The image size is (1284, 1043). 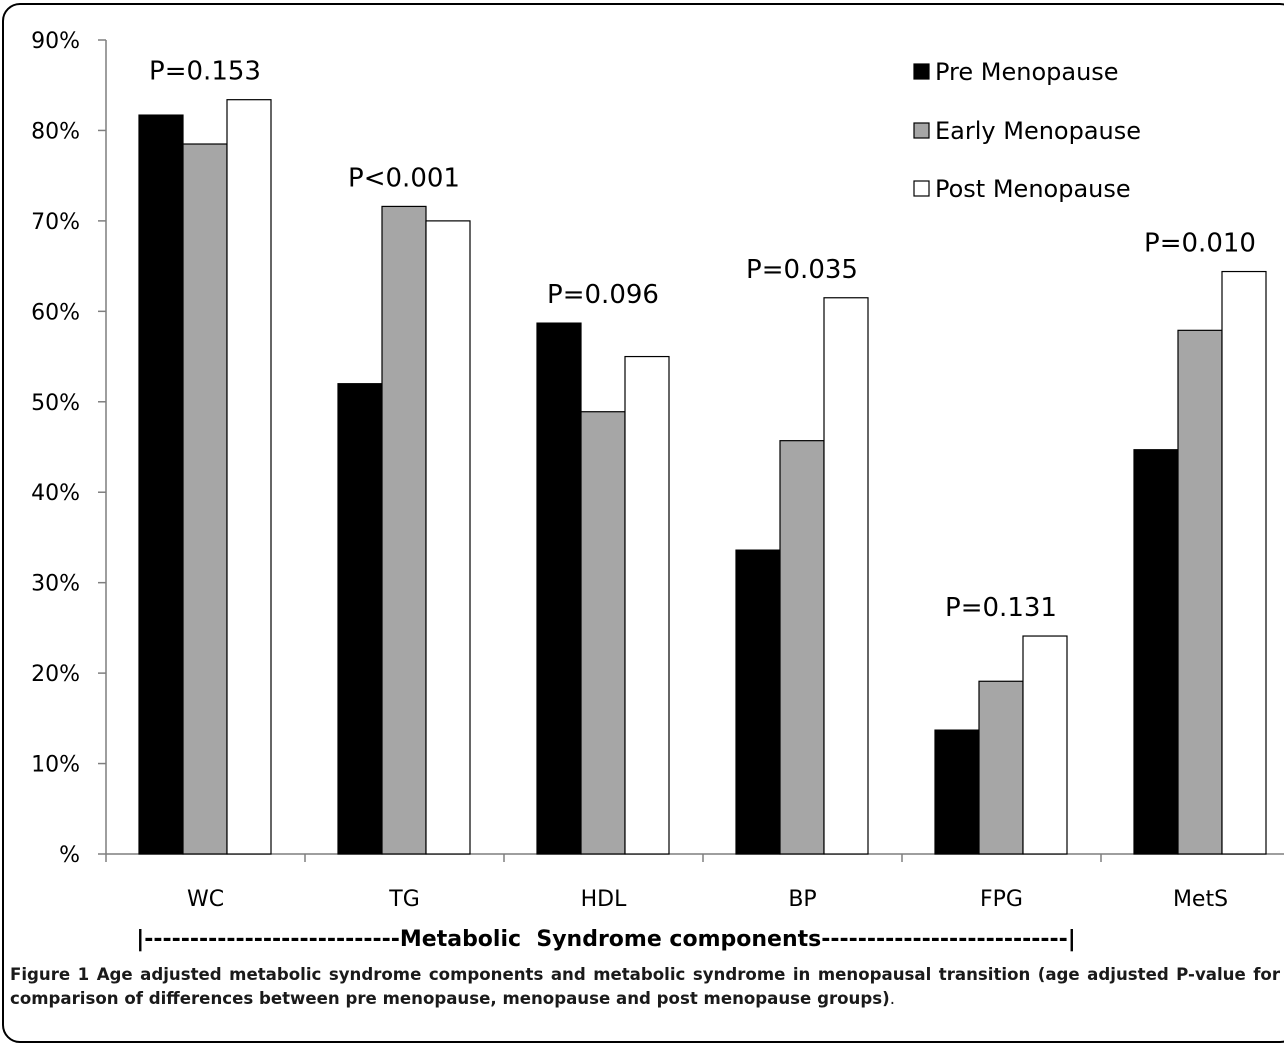 I want to click on y-tick-label: 80%, so click(x=55, y=131).